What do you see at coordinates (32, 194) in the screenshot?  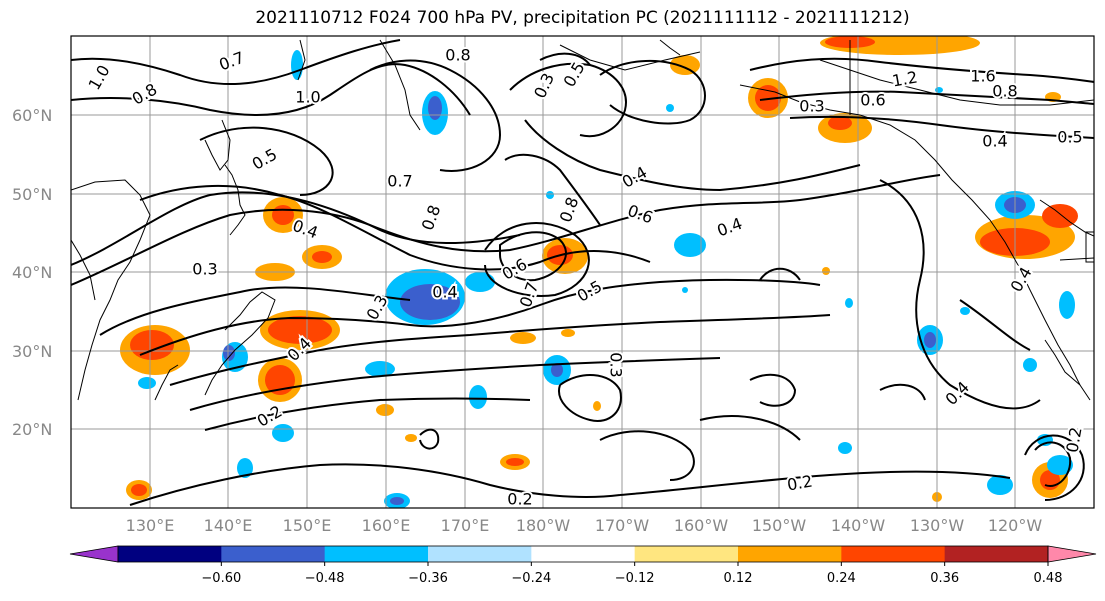 I see `lat-label-50n: 50°N` at bounding box center [32, 194].